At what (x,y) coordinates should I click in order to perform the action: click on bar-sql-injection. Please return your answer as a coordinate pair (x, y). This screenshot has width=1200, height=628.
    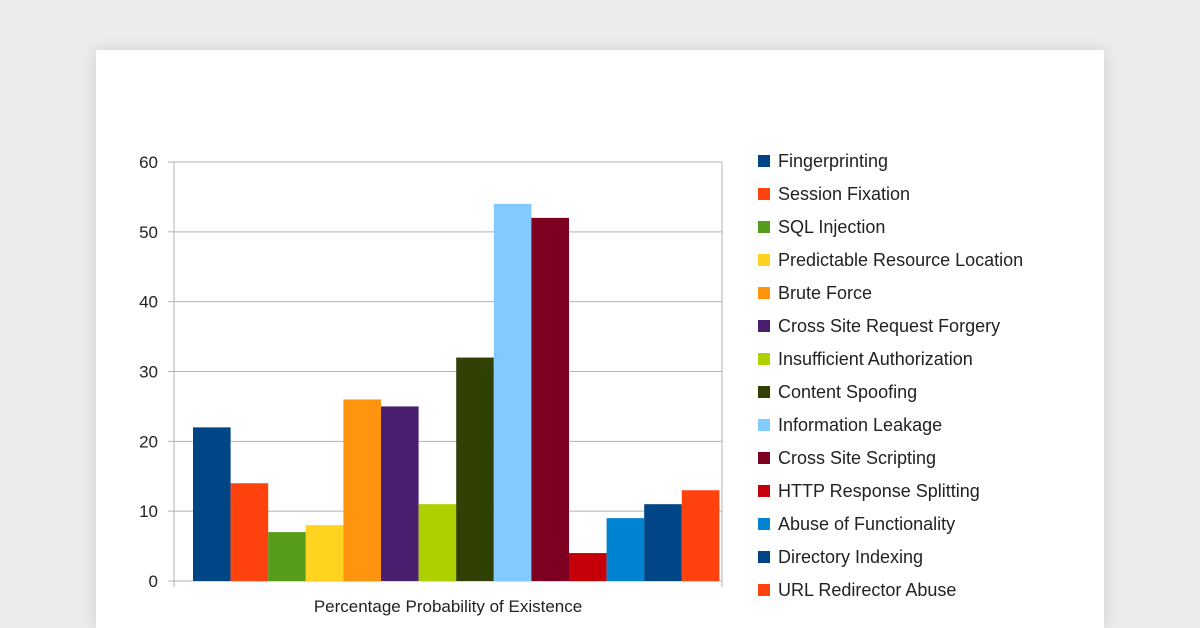
    Looking at the image, I should click on (287, 556).